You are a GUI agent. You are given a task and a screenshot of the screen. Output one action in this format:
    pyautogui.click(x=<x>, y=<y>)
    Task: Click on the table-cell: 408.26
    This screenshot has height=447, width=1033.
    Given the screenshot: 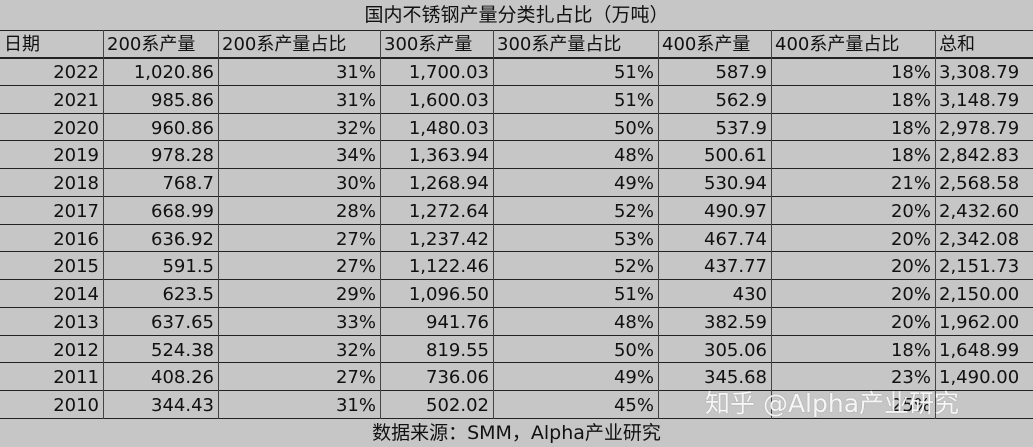 What is the action you would take?
    pyautogui.click(x=182, y=378)
    